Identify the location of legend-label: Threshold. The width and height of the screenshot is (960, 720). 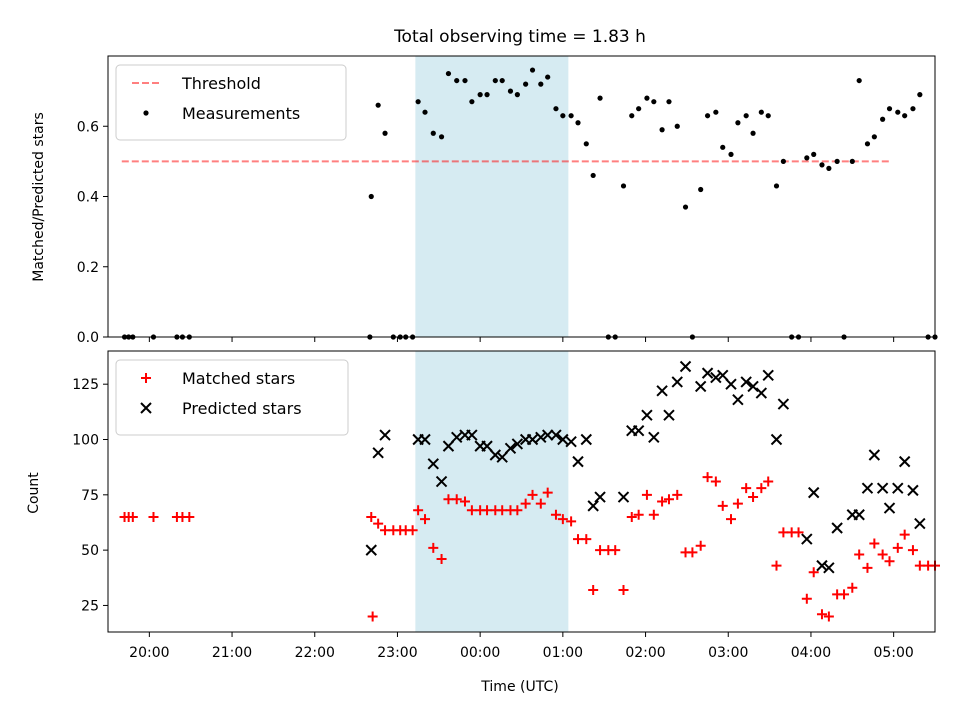
(221, 83).